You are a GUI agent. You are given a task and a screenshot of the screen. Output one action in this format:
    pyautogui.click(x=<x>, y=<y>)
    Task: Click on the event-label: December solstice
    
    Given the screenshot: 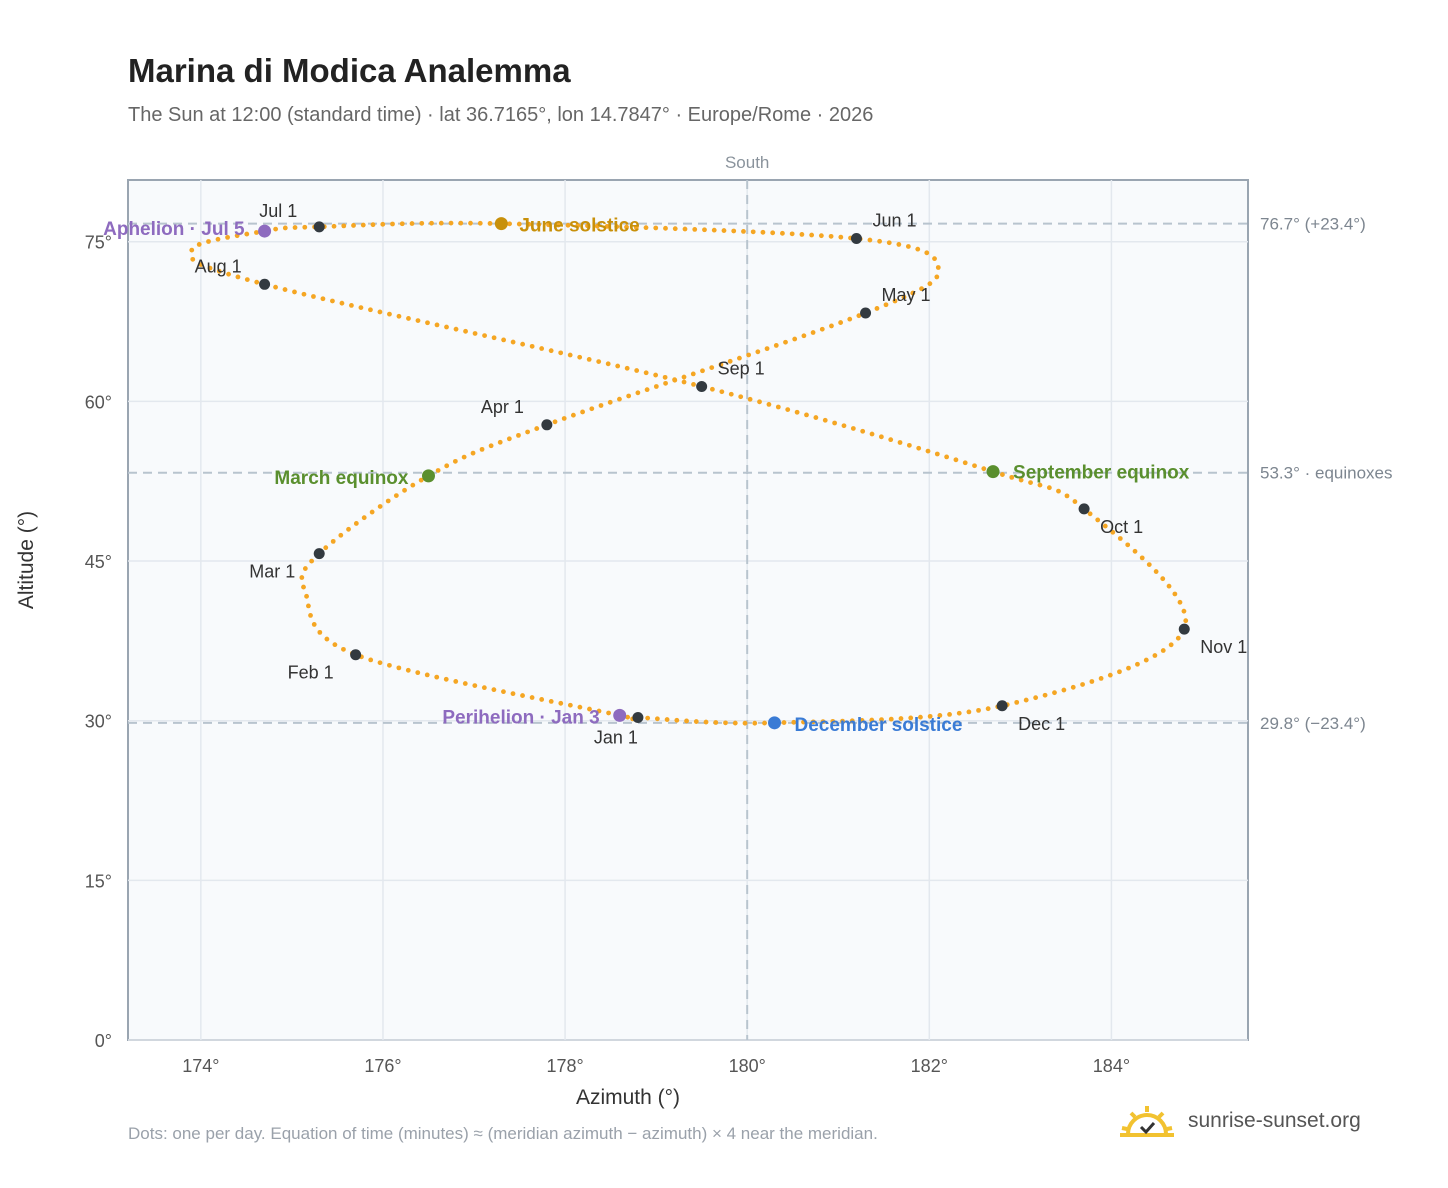 What is the action you would take?
    pyautogui.click(x=879, y=725)
    